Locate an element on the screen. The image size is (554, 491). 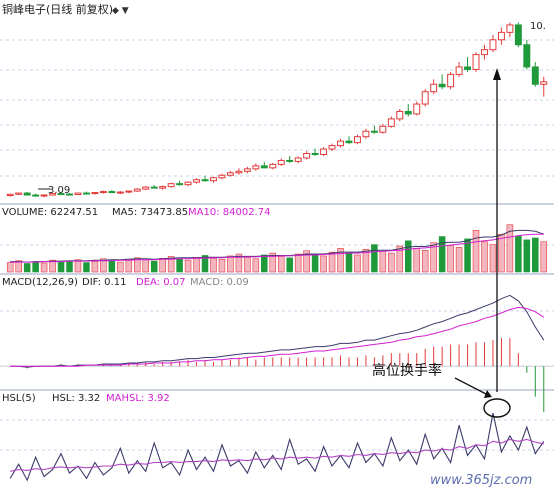
volume-ma5-label: MA5: 73473.85 is located at coordinates (150, 212).